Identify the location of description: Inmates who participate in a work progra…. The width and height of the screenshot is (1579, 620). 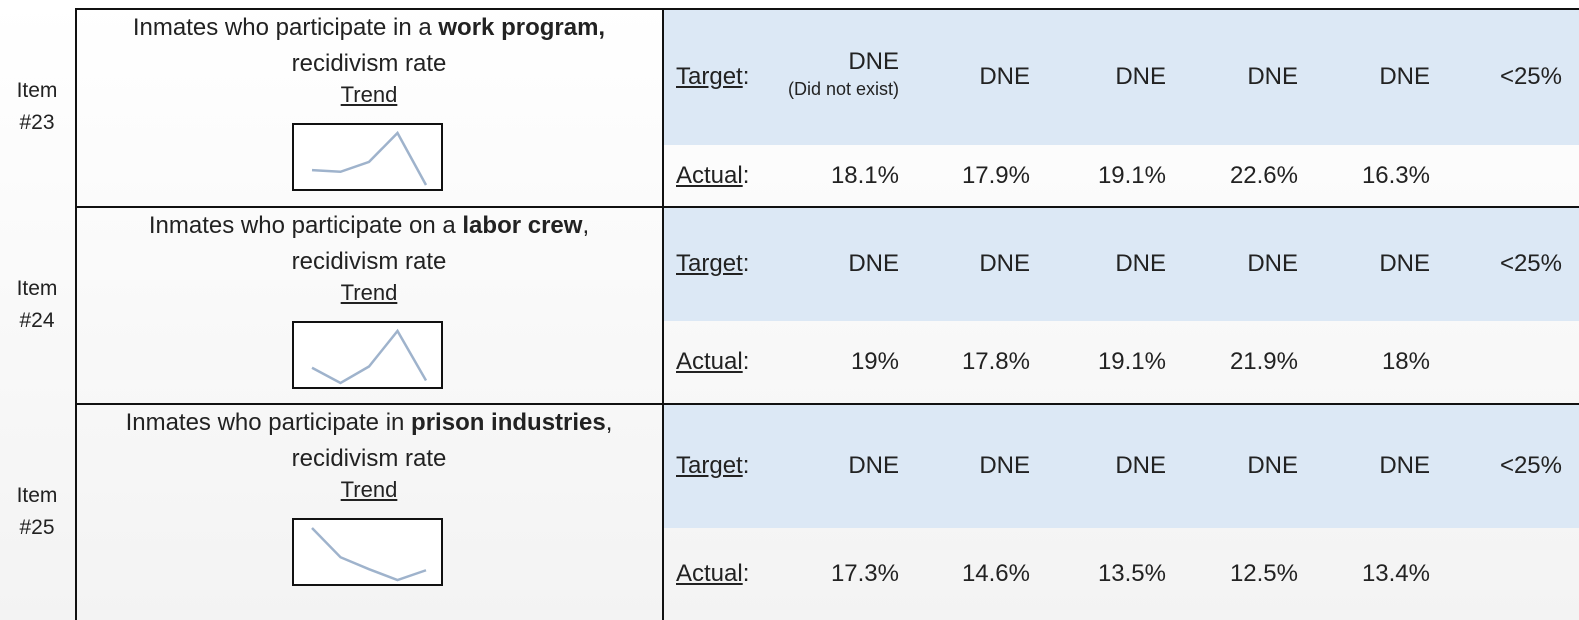
(369, 59).